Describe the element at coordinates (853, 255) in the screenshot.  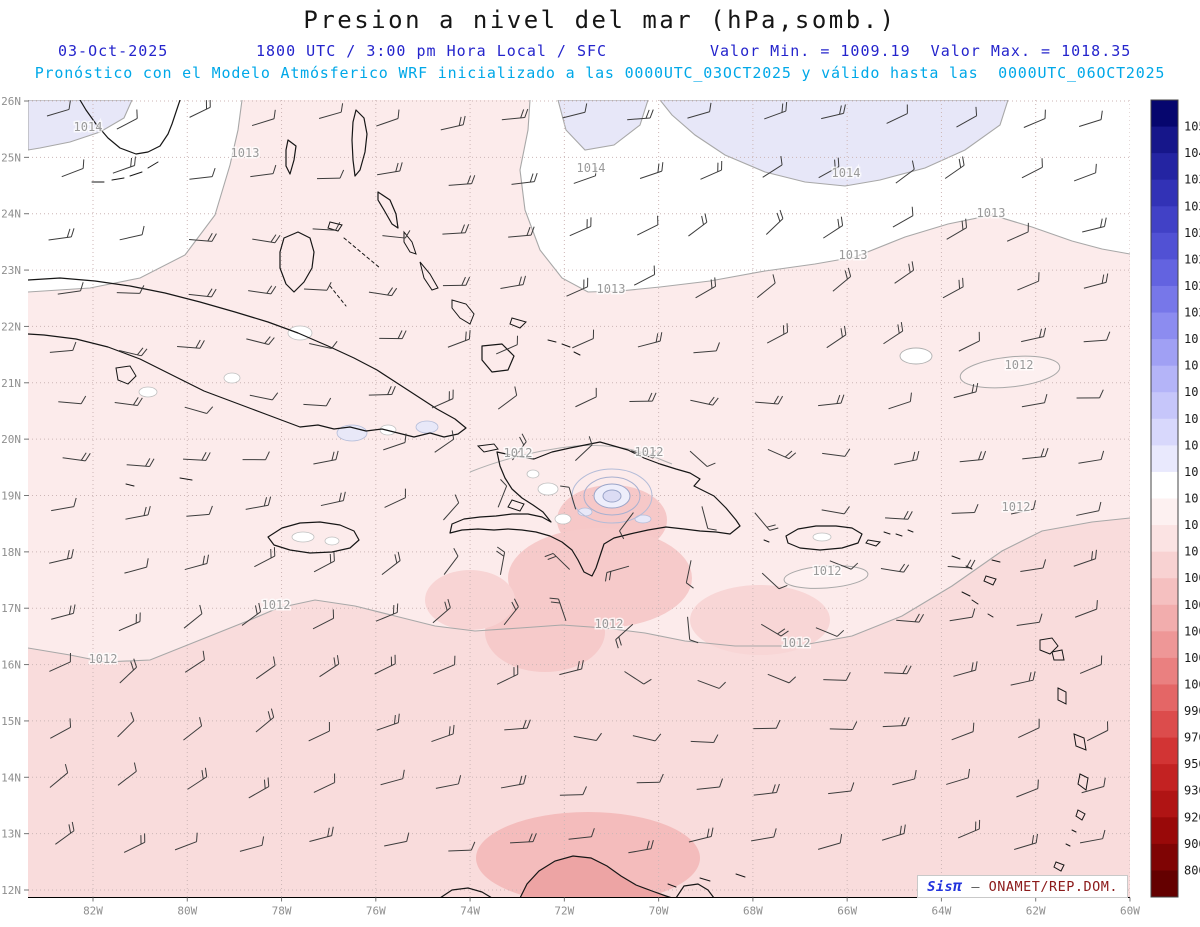
I see `contour-label: 1013` at that location.